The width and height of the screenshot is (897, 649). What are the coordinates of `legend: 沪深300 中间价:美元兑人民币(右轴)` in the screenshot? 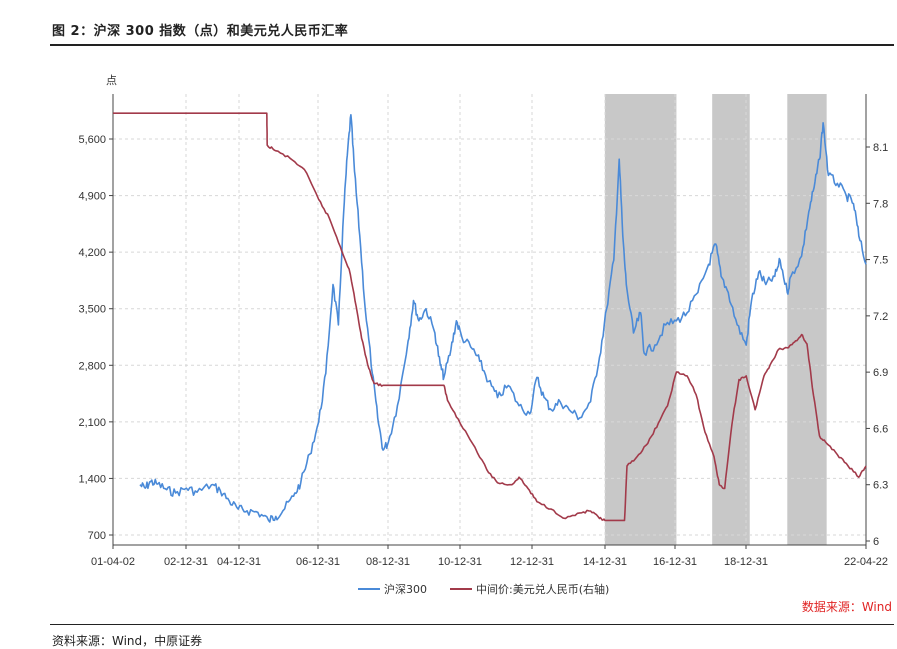 It's located at (483, 589).